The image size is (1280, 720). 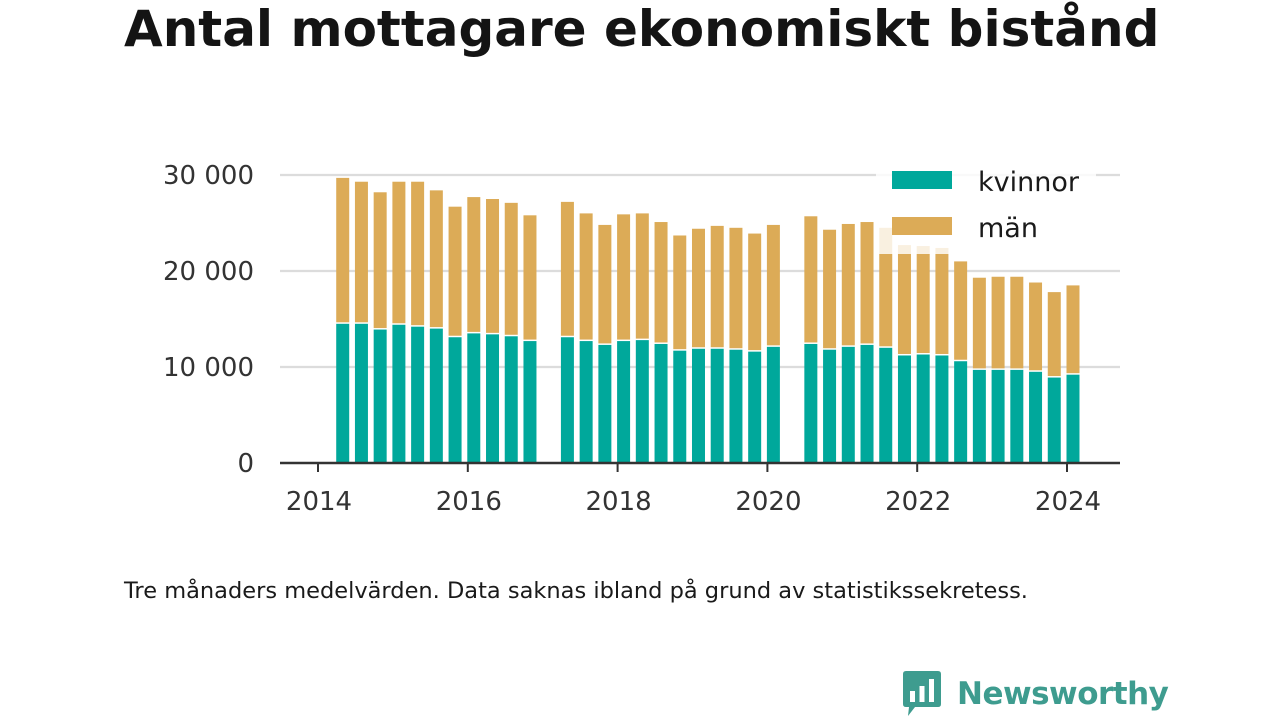 I want to click on x-tick-label: 2020, so click(x=768, y=502).